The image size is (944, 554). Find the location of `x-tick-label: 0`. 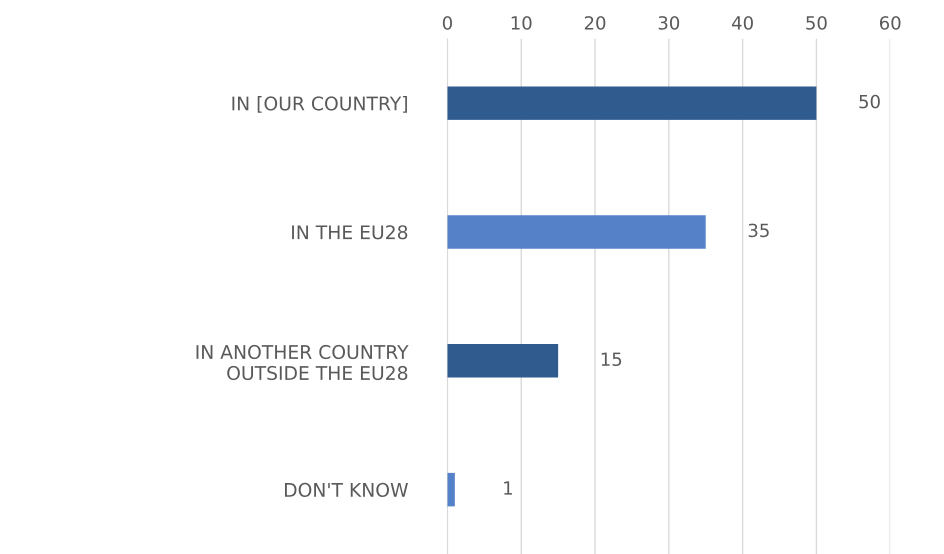

x-tick-label: 0 is located at coordinates (447, 23).